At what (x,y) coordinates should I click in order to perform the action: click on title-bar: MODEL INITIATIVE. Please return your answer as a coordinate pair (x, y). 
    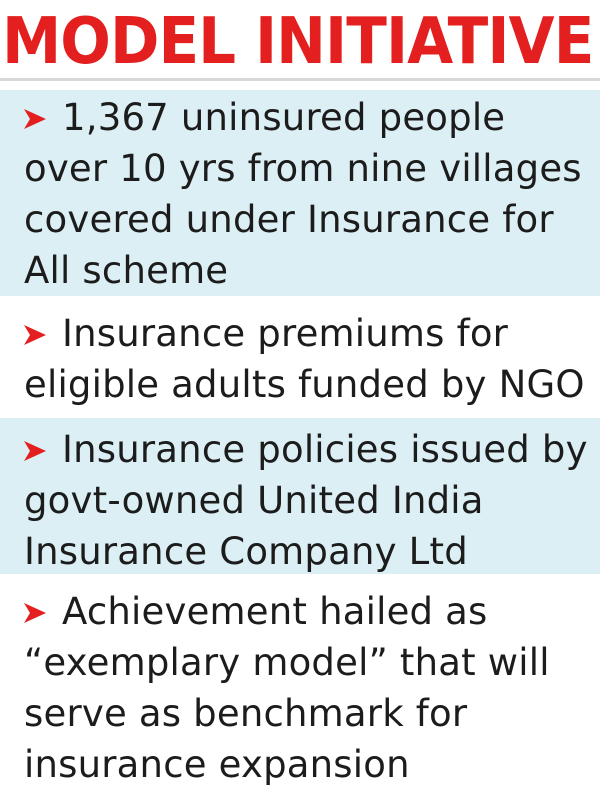
    Looking at the image, I should click on (300, 43).